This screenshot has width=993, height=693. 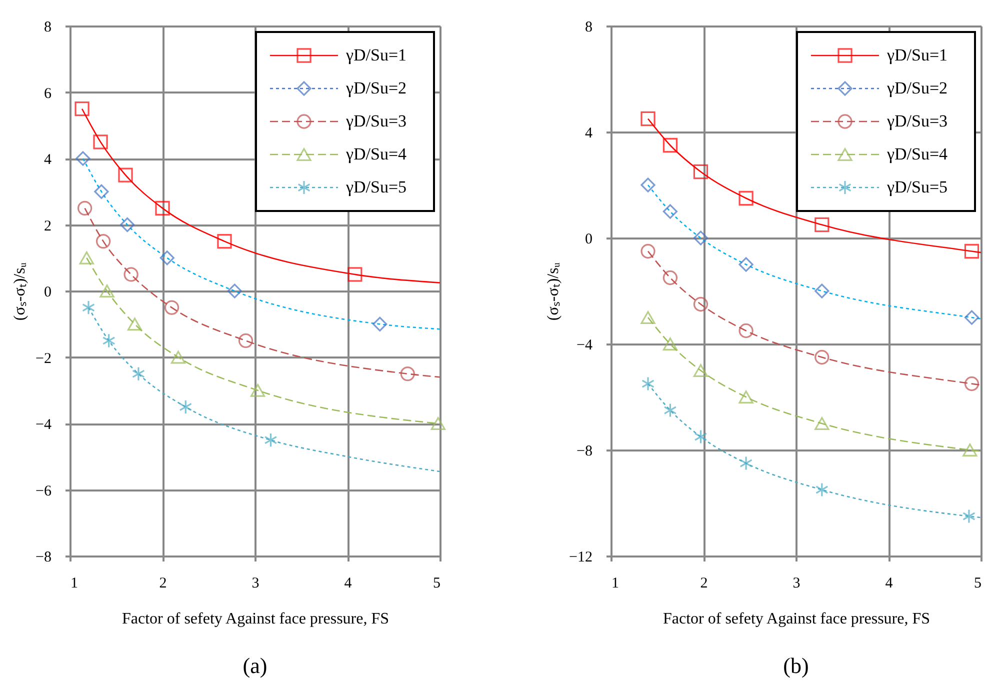 I want to click on y-tick-label: 2, so click(x=48, y=226).